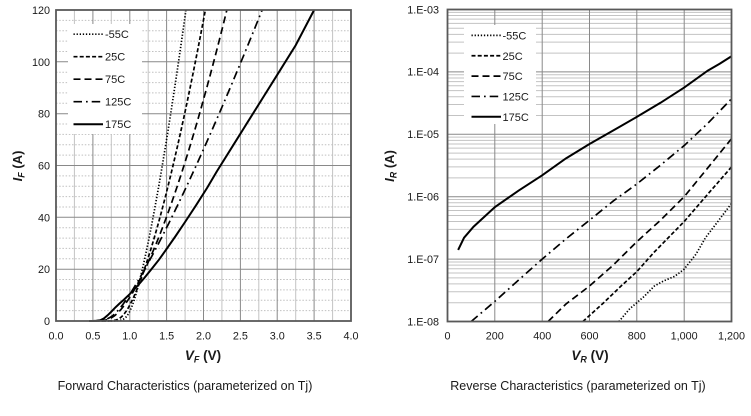  What do you see at coordinates (350, 337) in the screenshot?
I see `svg-text: 4.0` at bounding box center [350, 337].